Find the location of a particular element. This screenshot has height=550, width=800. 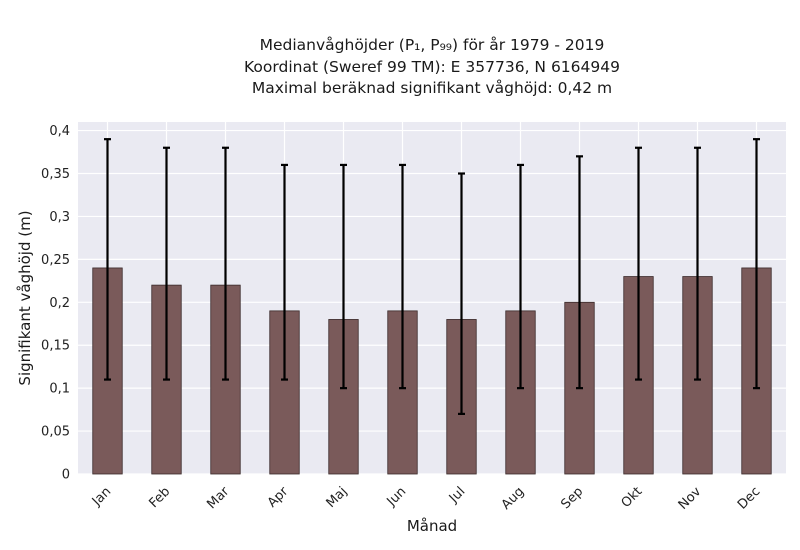

x-axis-label: Månad is located at coordinates (432, 526).